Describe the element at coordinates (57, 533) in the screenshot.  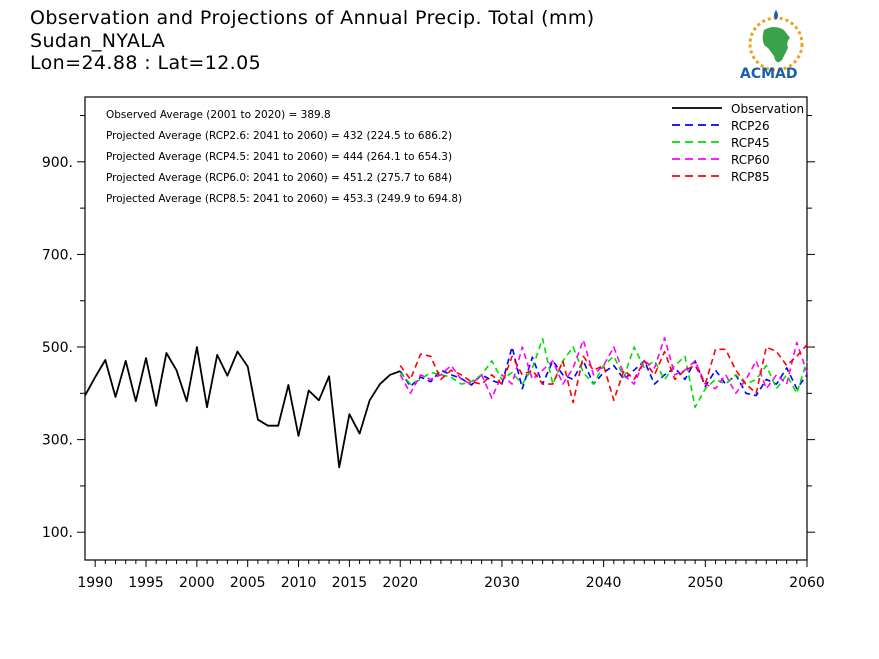
I see `y-tick-label: 100.` at that location.